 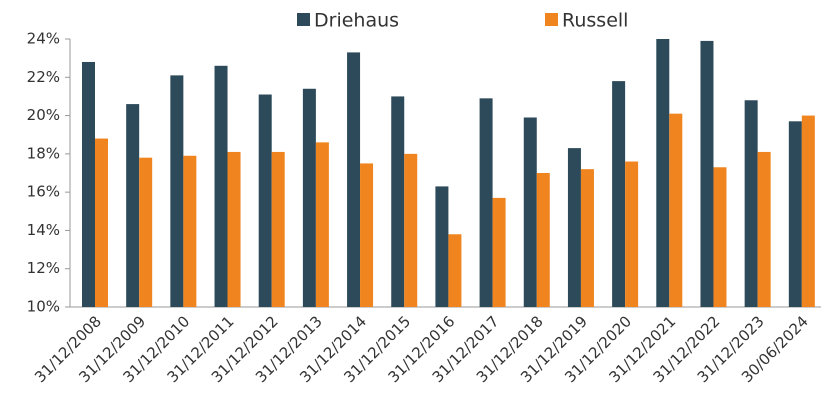 I want to click on y-tick-label: 18%, so click(x=43, y=153).